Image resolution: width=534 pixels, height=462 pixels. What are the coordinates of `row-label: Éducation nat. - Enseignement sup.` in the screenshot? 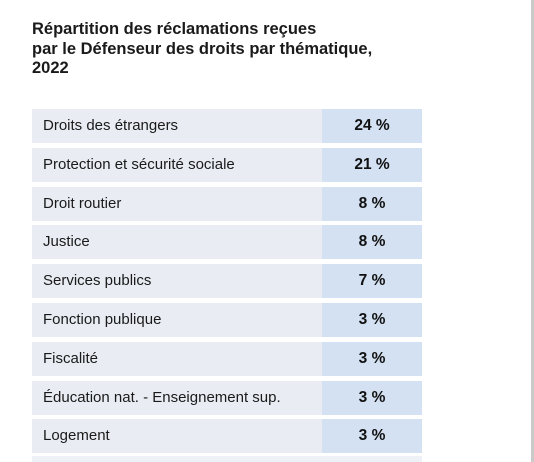 It's located at (177, 397).